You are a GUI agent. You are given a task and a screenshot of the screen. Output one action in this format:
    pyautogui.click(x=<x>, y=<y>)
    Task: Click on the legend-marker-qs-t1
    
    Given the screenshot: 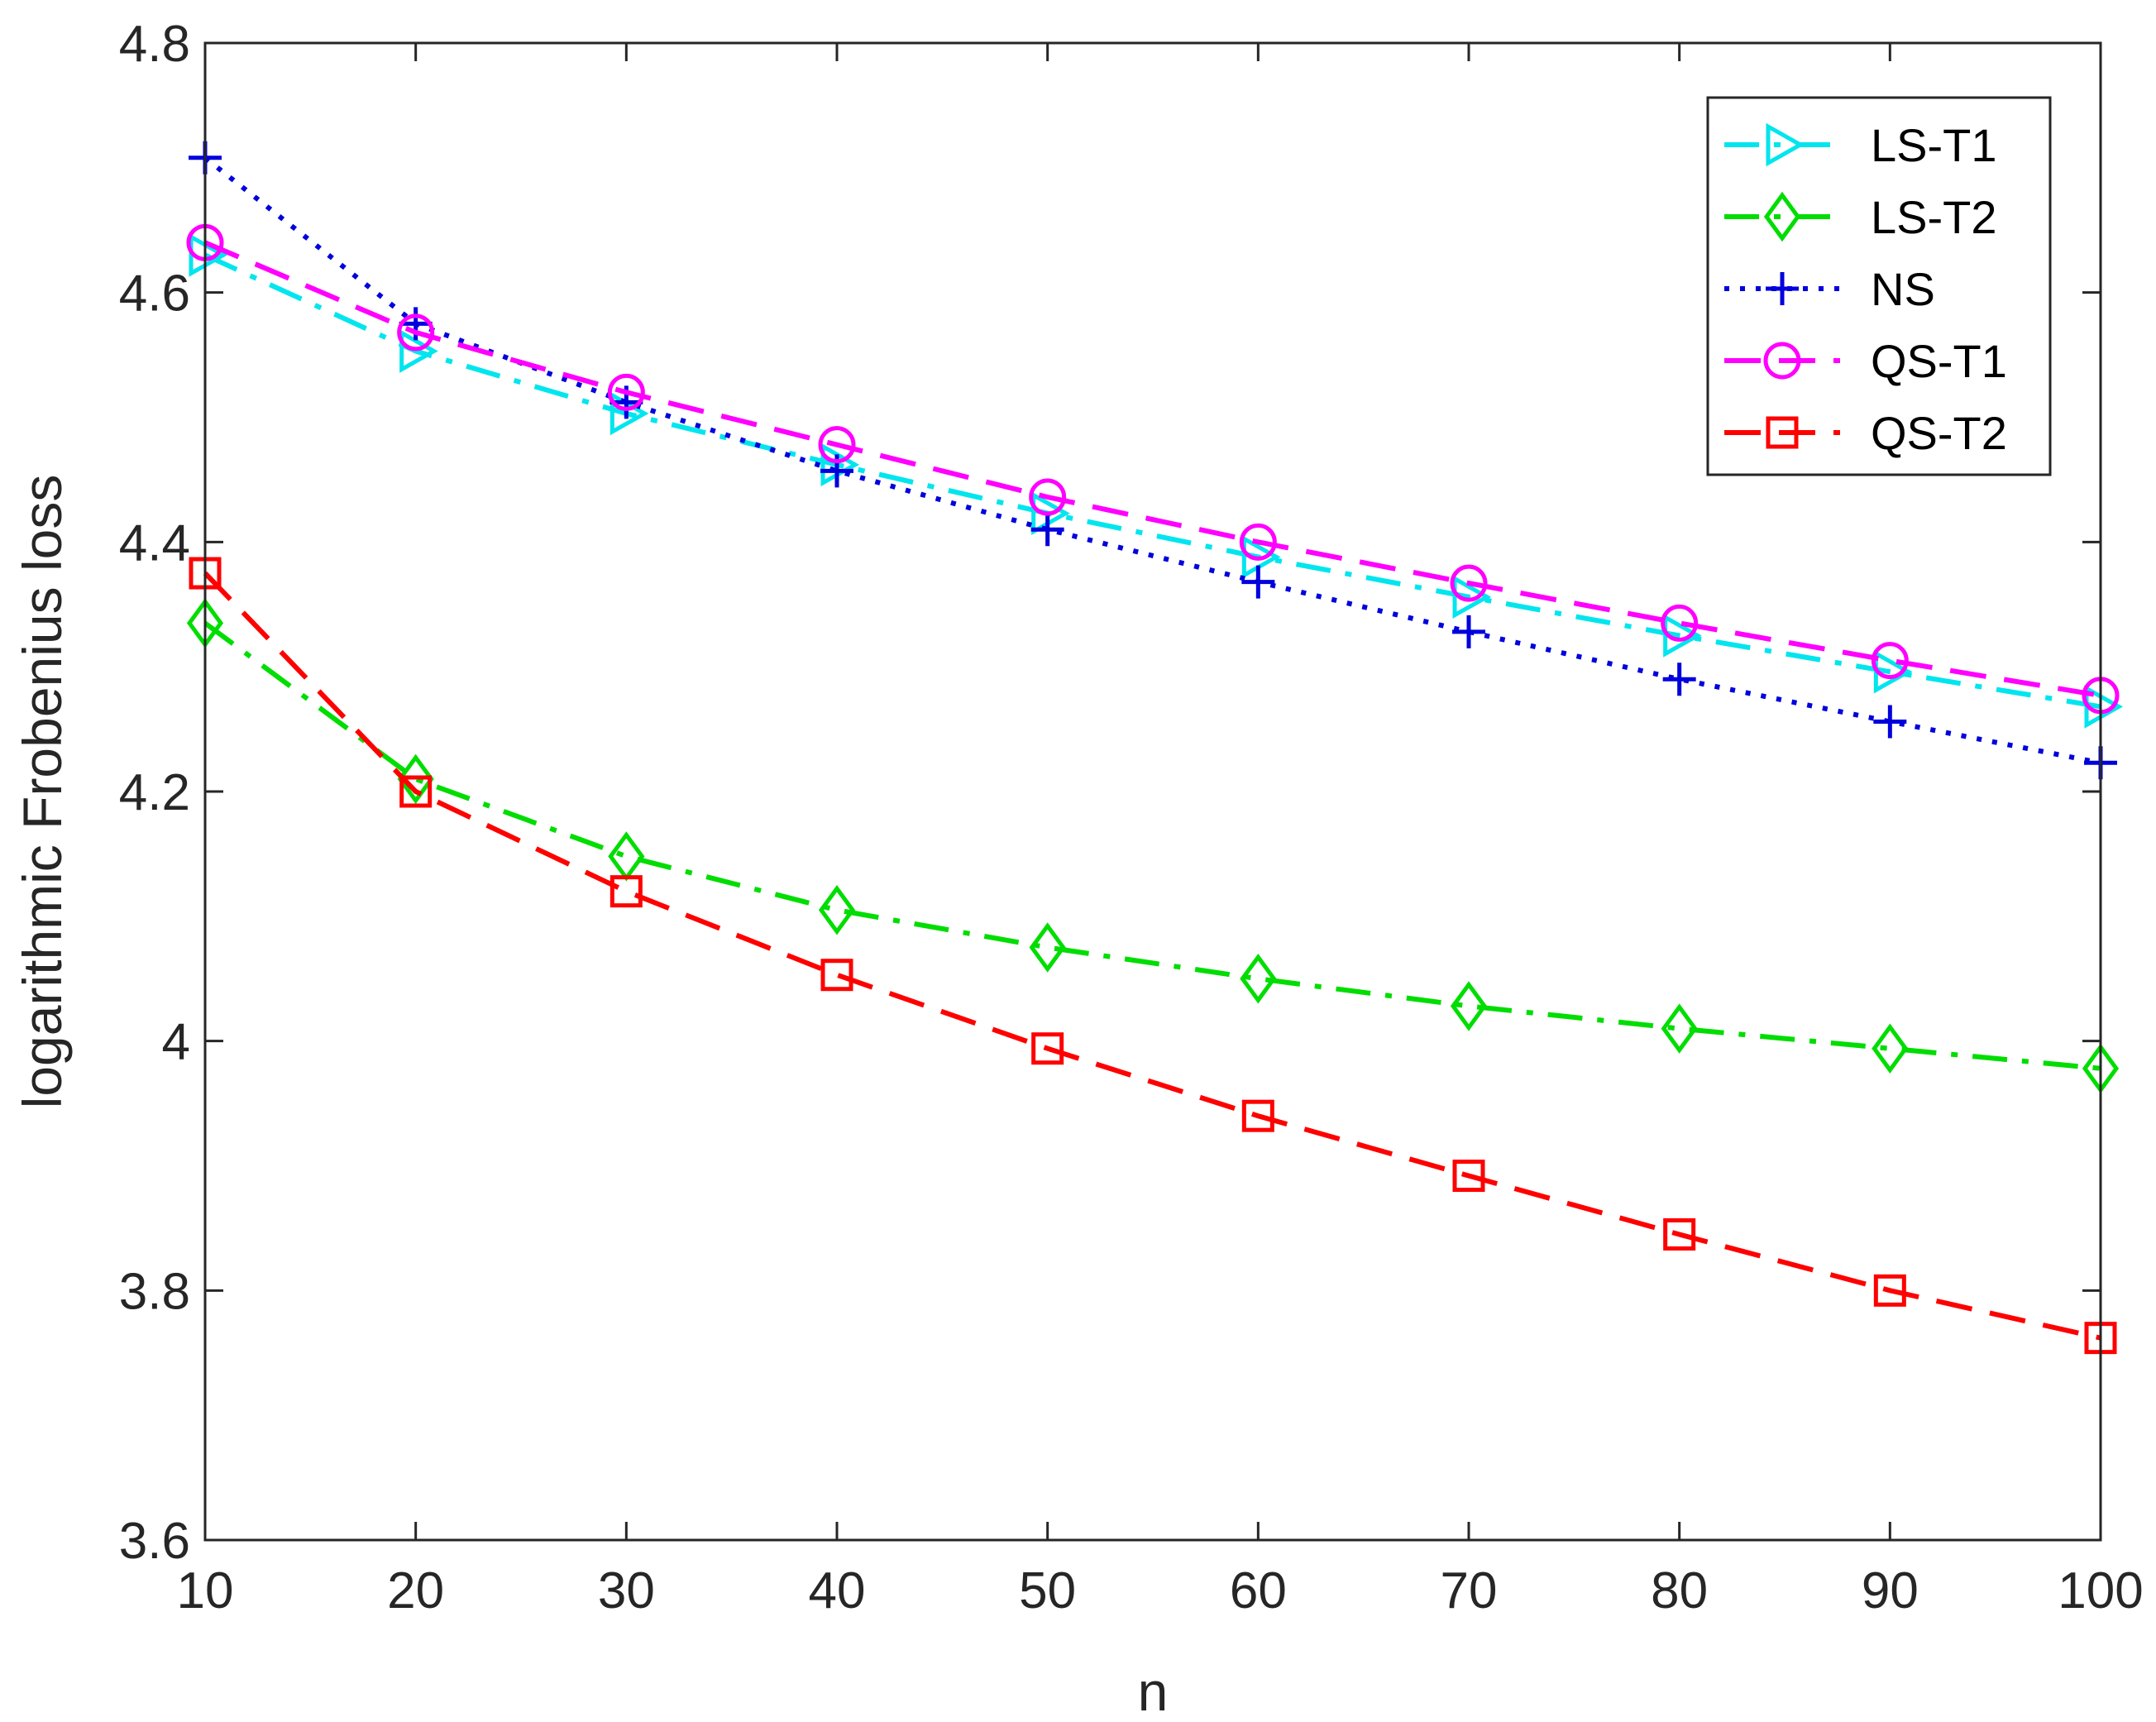 What is the action you would take?
    pyautogui.click(x=1782, y=361)
    